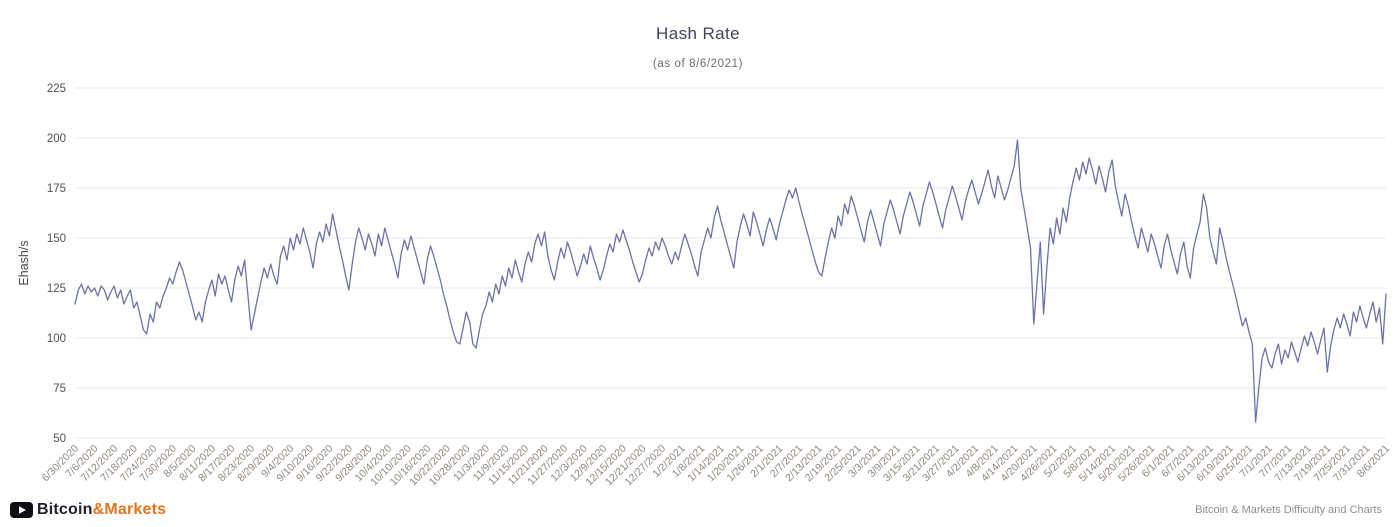 The width and height of the screenshot is (1396, 527). What do you see at coordinates (56, 139) in the screenshot?
I see `y-tick-label: 200` at bounding box center [56, 139].